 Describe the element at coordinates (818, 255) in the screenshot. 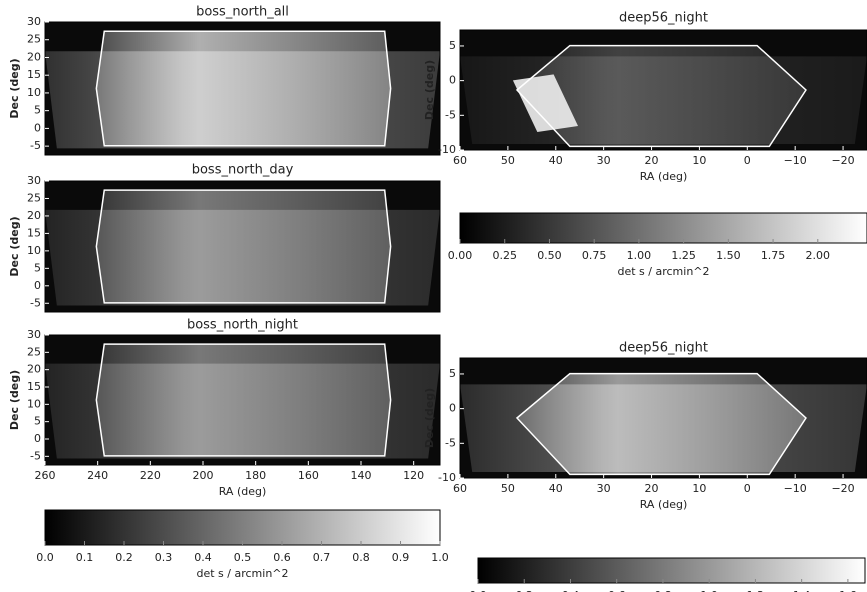

I see `colorbar-tick-label: 2.00` at that location.